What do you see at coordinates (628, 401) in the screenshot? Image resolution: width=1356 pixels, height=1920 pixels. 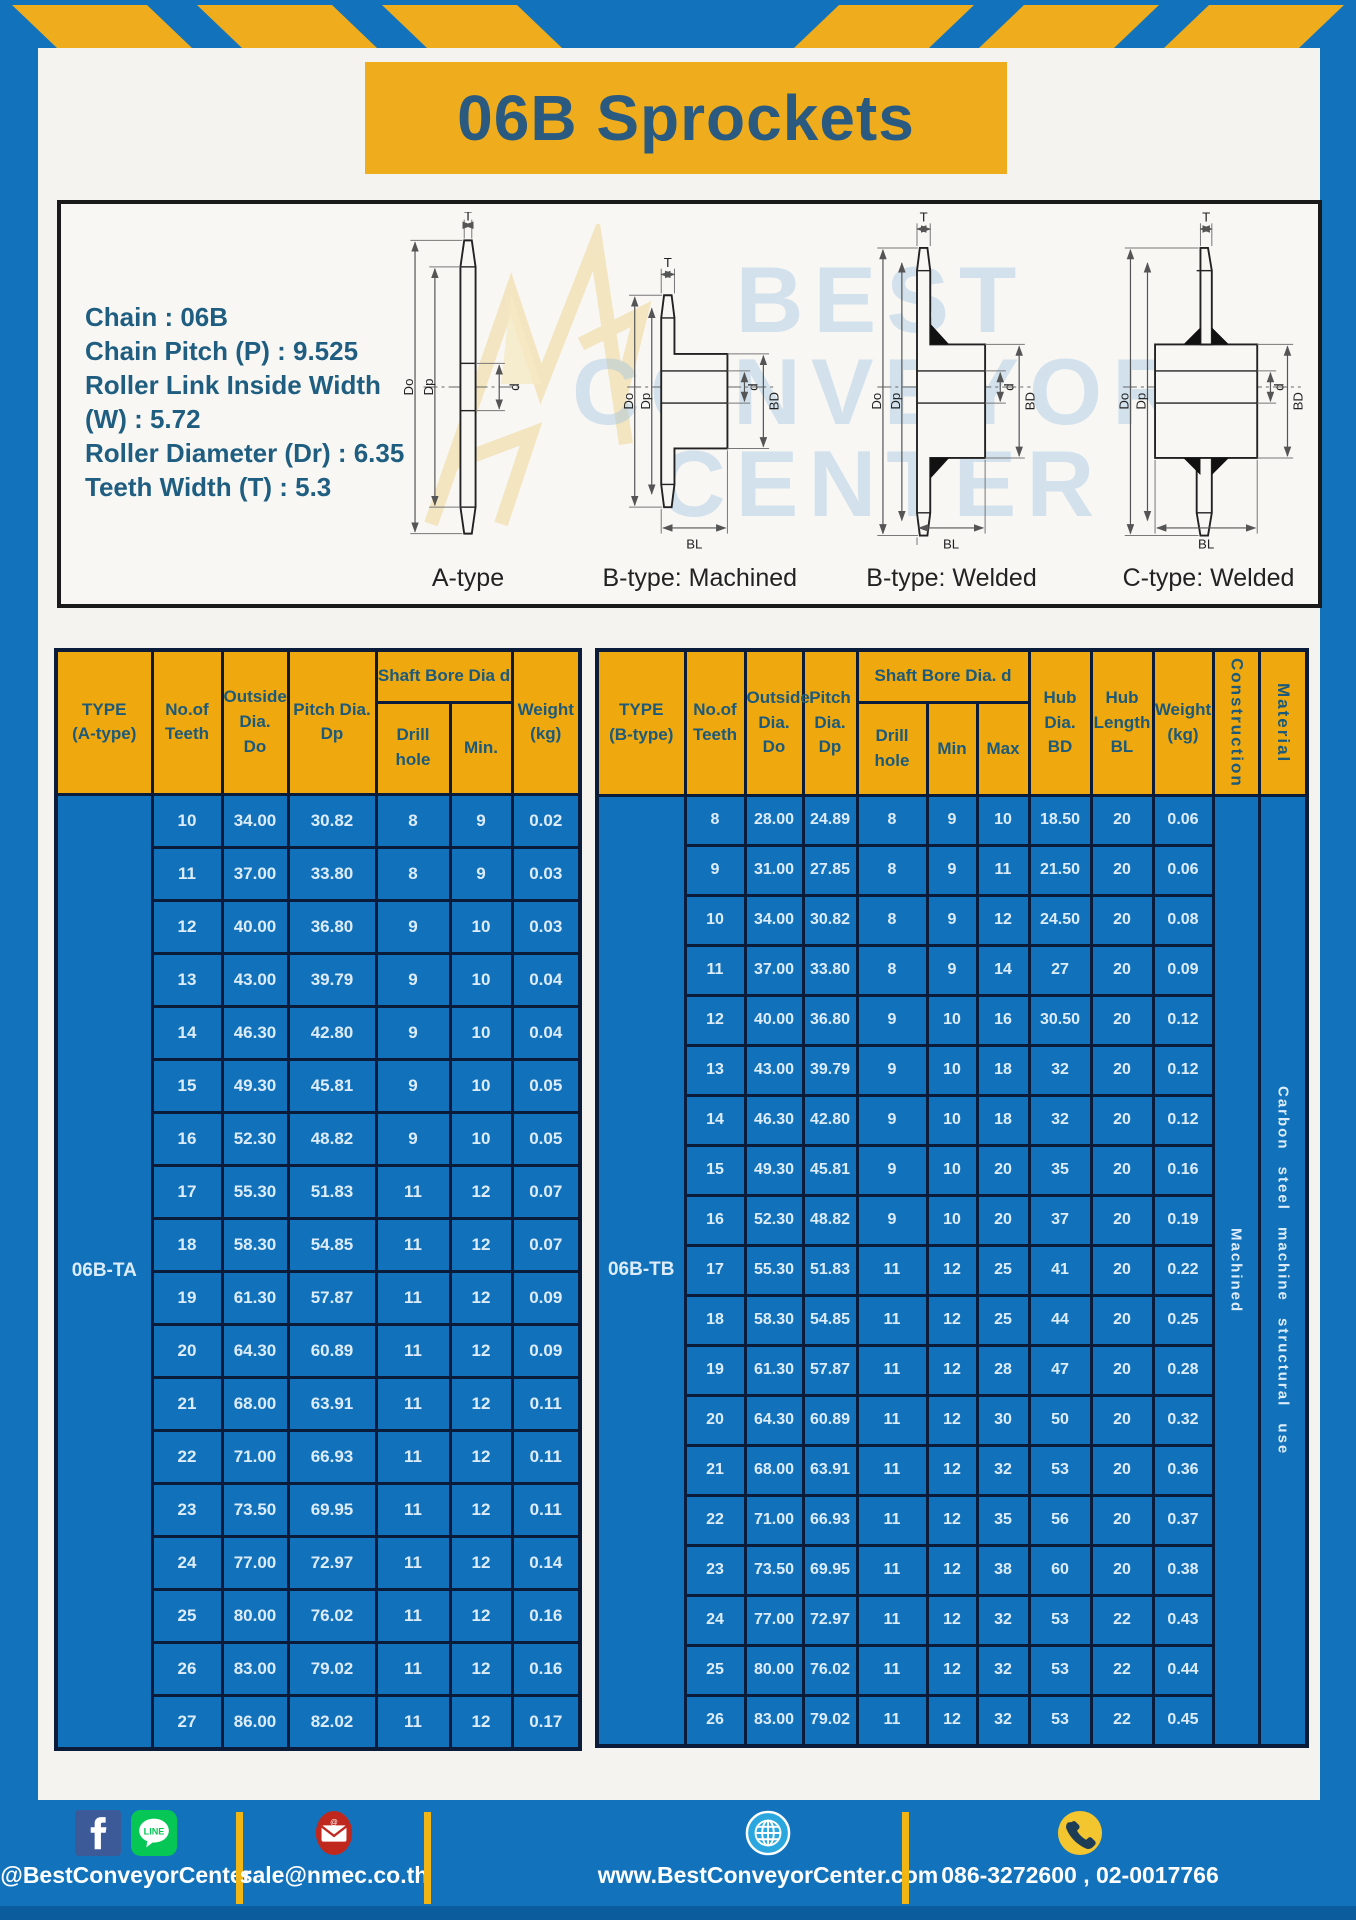 I see `dim-label-do: Do` at bounding box center [628, 401].